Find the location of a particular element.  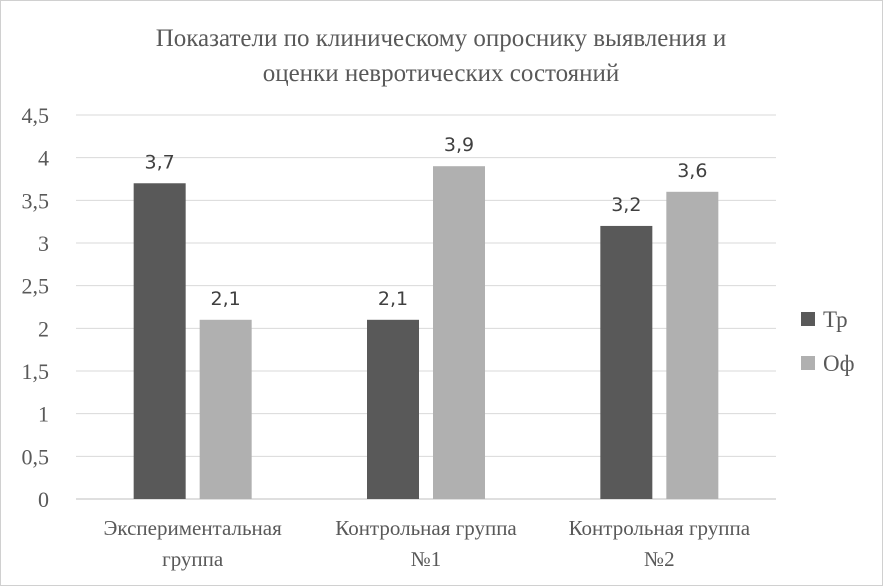

chart-title-line-2: оценки невротических состояний is located at coordinates (441, 73).